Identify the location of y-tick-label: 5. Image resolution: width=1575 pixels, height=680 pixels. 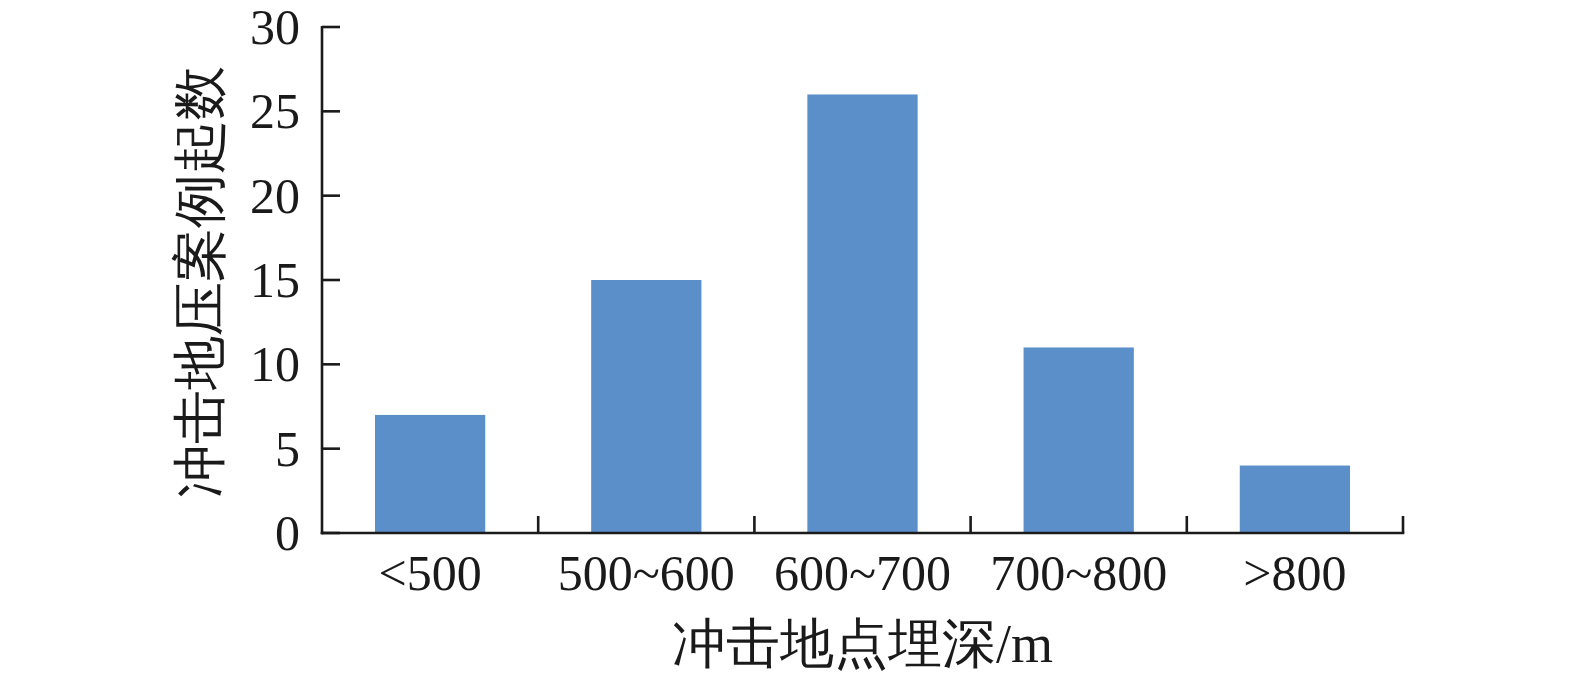
(287, 448).